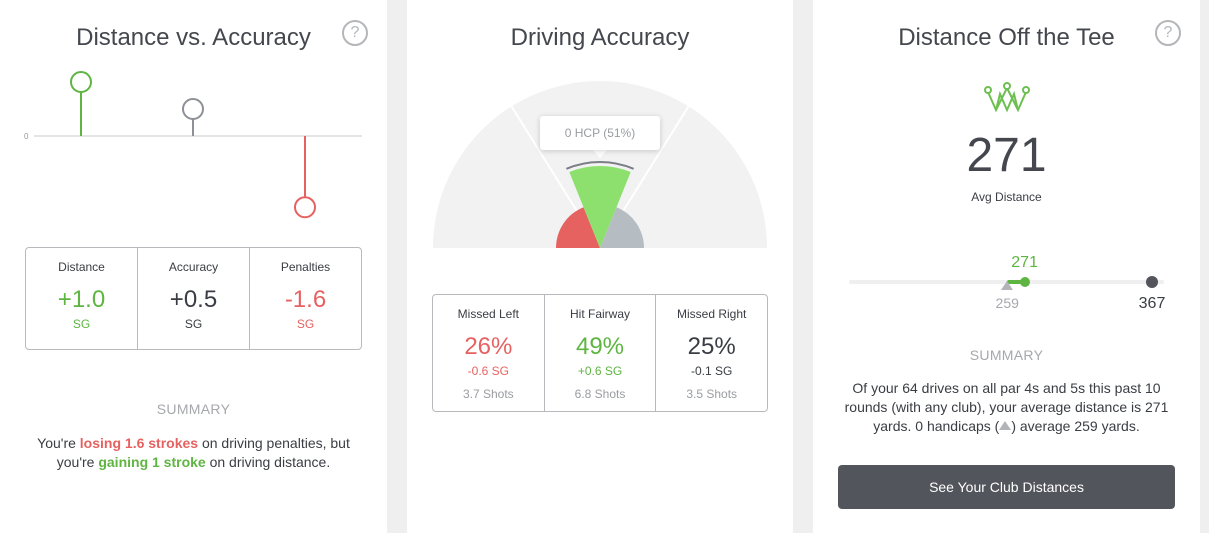  What do you see at coordinates (622, 227) in the screenshot?
I see `missed-right-segment` at bounding box center [622, 227].